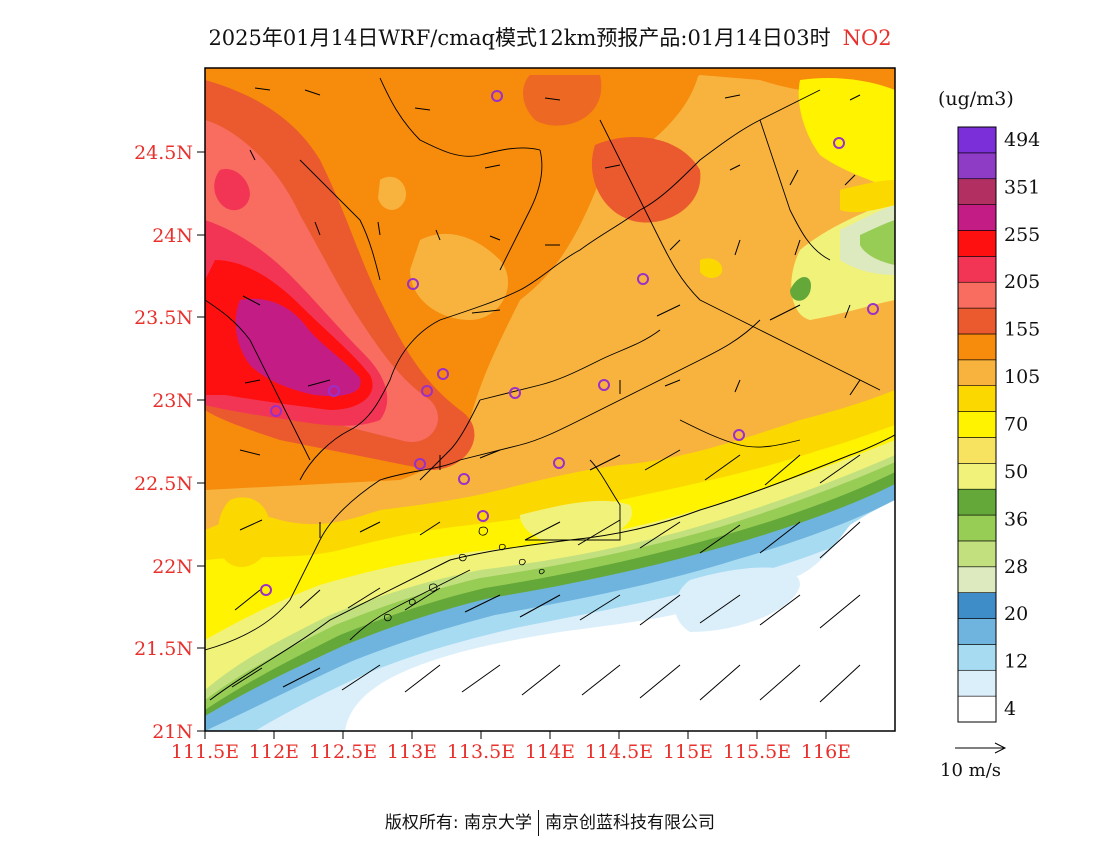 The width and height of the screenshot is (1100, 850). I want to click on colorbar-label: 155, so click(1022, 330).